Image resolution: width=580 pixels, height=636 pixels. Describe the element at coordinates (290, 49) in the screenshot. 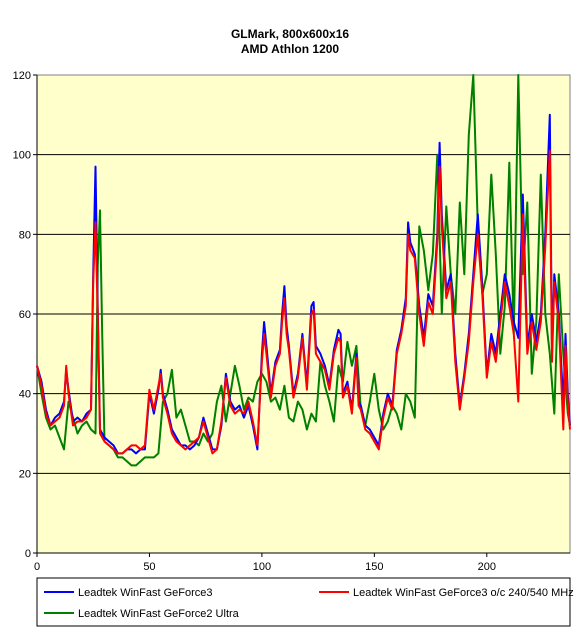

I see `chart-title-line2: AMD Athlon 1200` at that location.